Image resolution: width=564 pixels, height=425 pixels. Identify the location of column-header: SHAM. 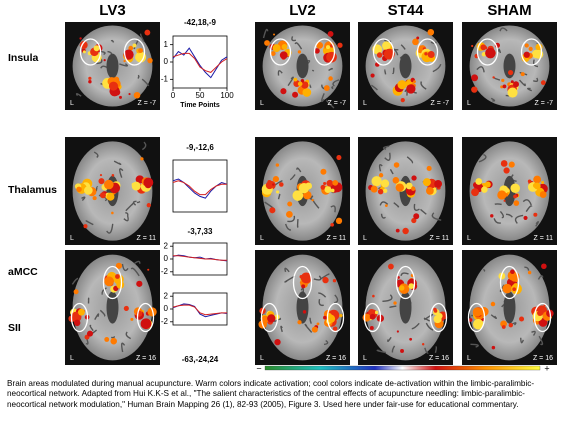
(509, 10).